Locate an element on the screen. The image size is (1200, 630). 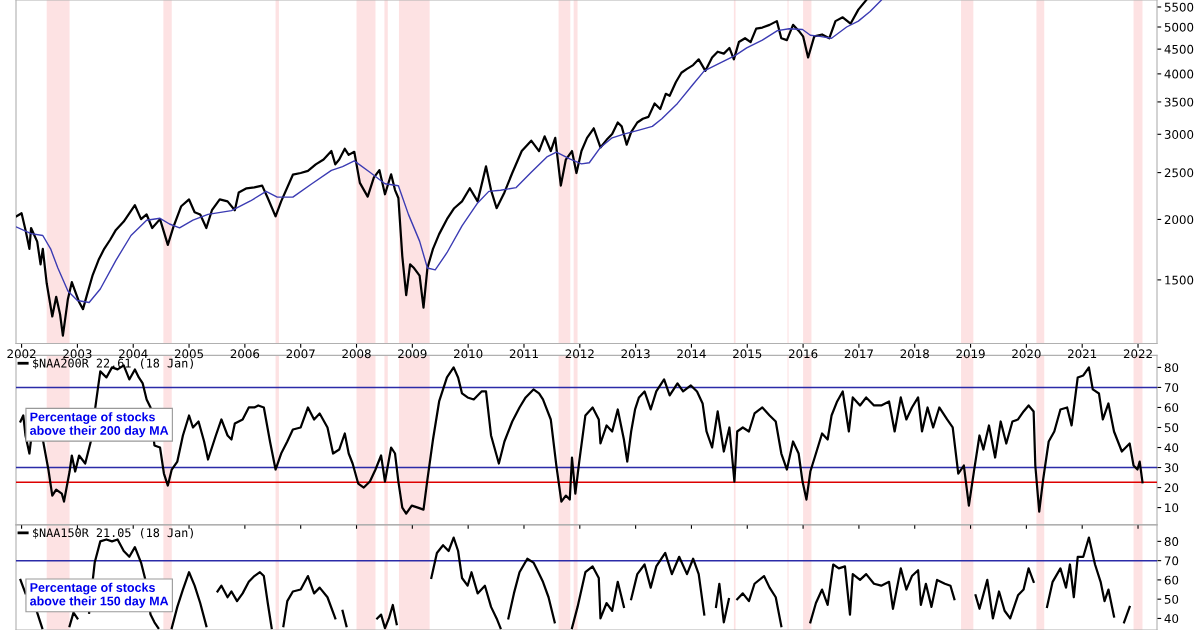
x-tick-label: 2011 is located at coordinates (523, 354).